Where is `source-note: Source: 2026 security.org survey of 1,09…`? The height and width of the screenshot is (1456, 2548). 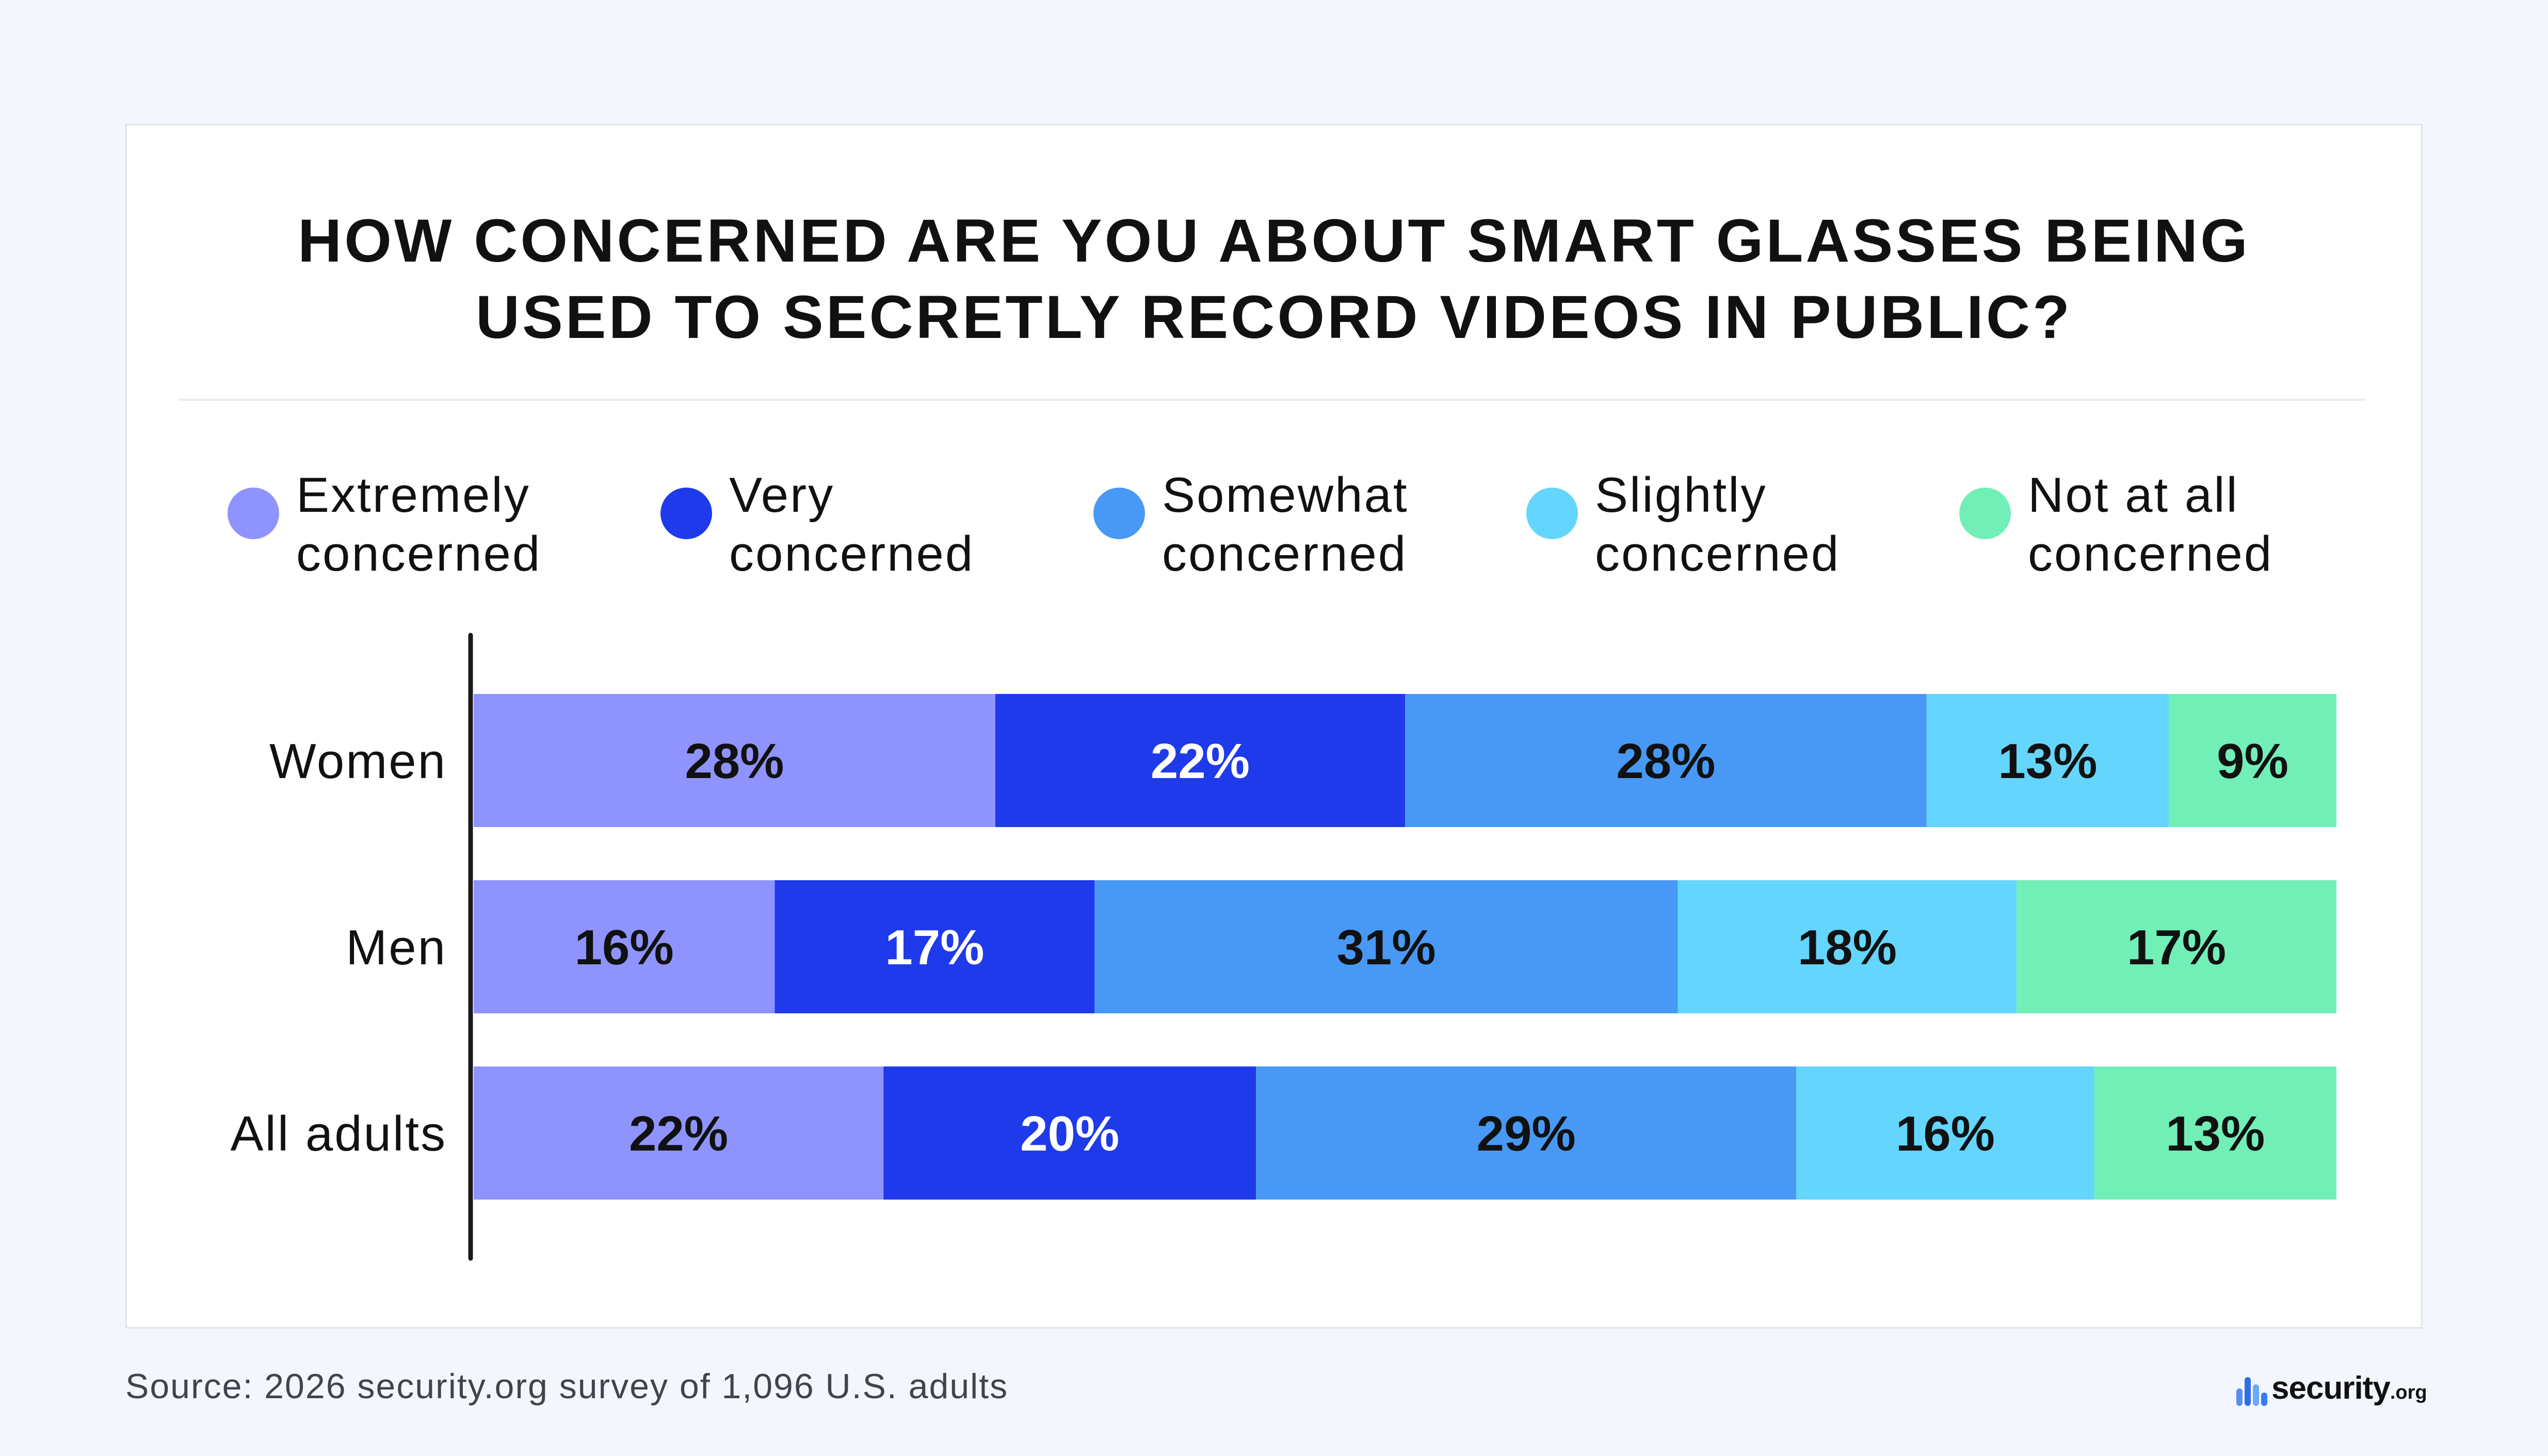
source-note: Source: 2026 security.org survey of 1,09… is located at coordinates (567, 1386).